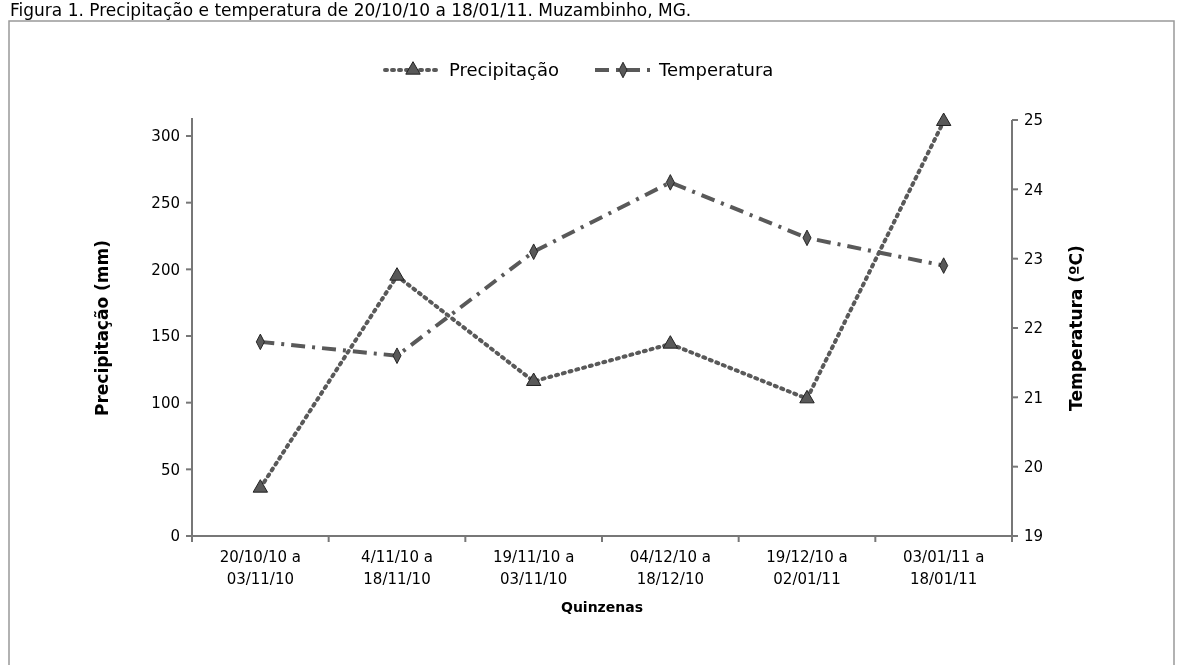 This screenshot has width=1183, height=665. I want to click on y2-tick-label: 25, so click(1034, 120).